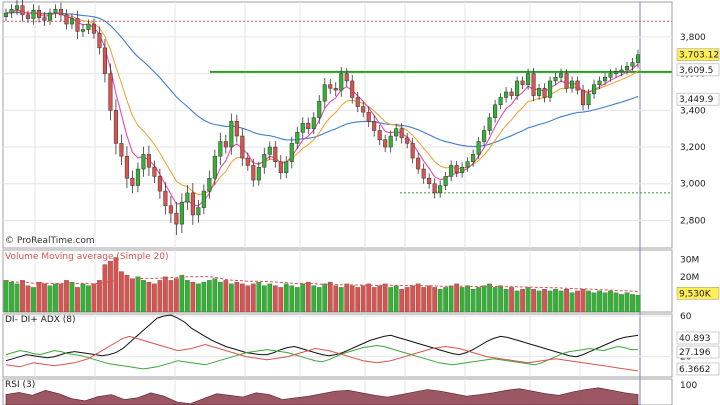 The width and height of the screenshot is (720, 405). I want to click on rsi-area, so click(322, 396).